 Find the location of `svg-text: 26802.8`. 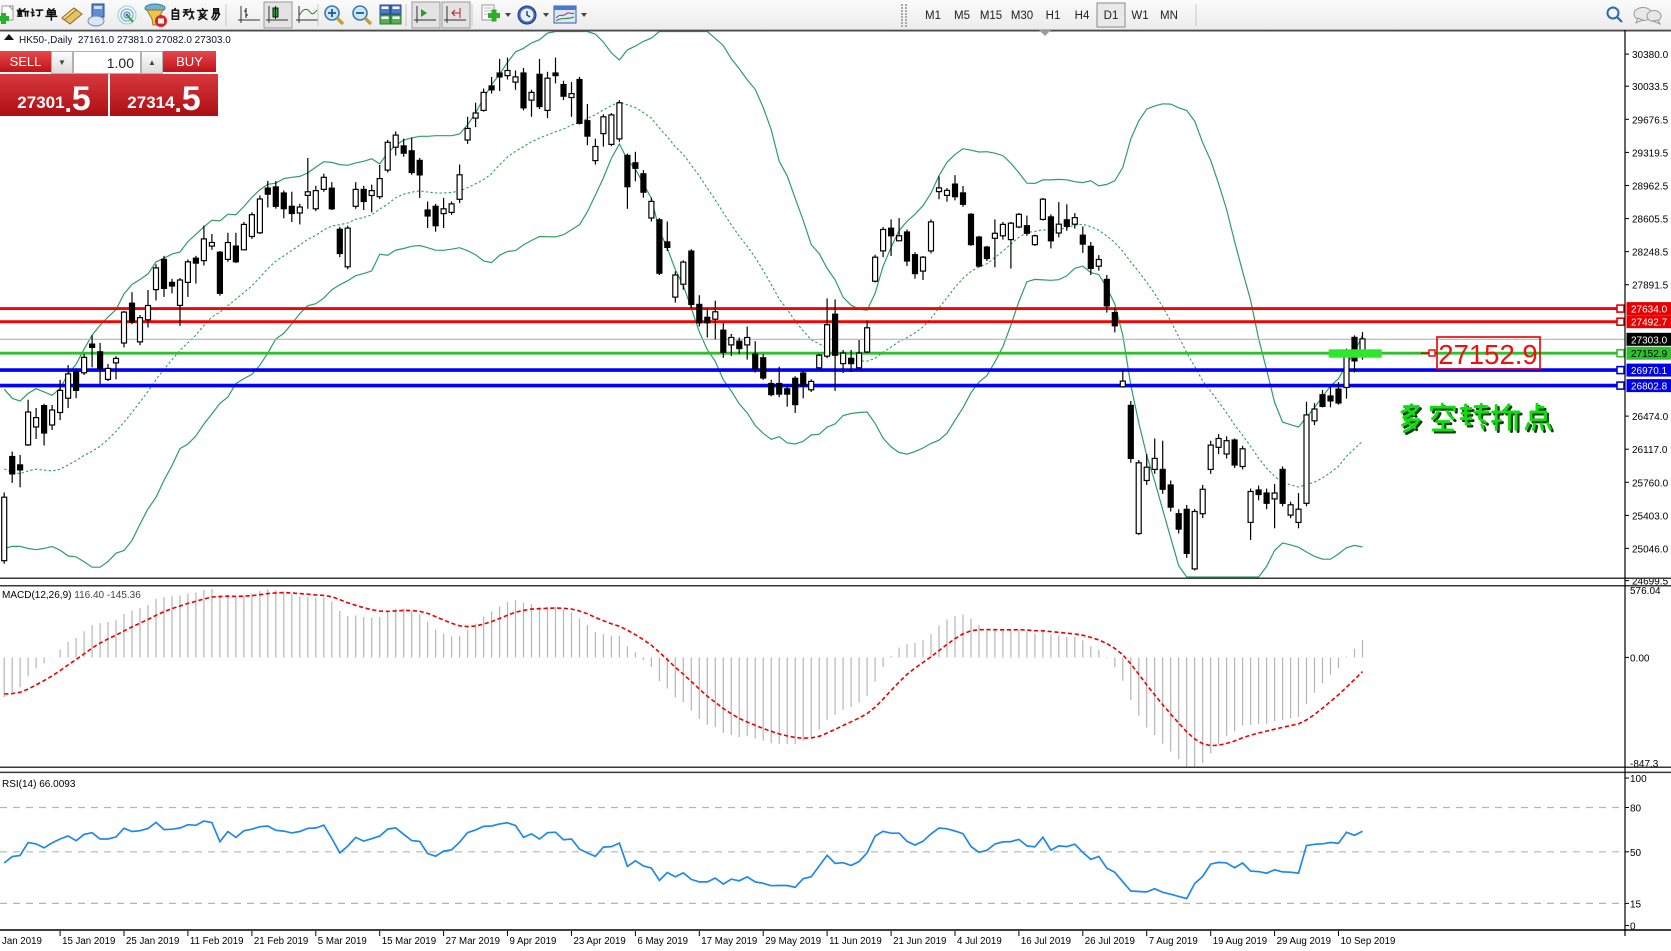

svg-text: 26802.8 is located at coordinates (1649, 387).